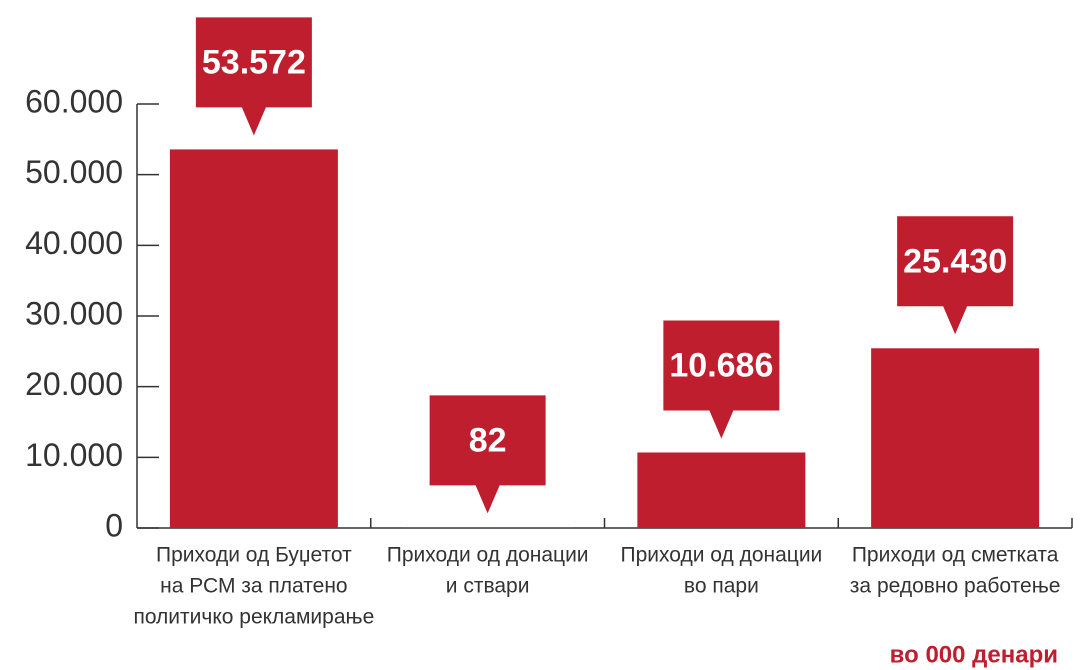 This screenshot has height=670, width=1082. What do you see at coordinates (253, 586) in the screenshot?
I see `x-tick-label: на РСМ за платено` at bounding box center [253, 586].